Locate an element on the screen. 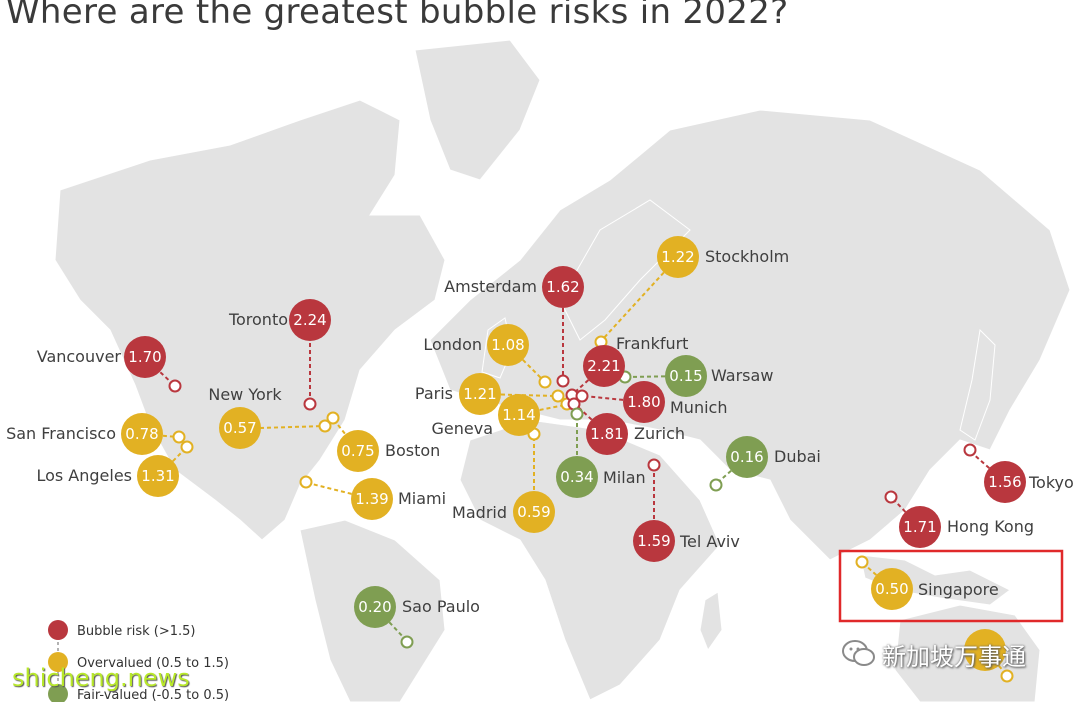 The height and width of the screenshot is (702, 1080). city-value-miami: 1.39 is located at coordinates (371, 499).